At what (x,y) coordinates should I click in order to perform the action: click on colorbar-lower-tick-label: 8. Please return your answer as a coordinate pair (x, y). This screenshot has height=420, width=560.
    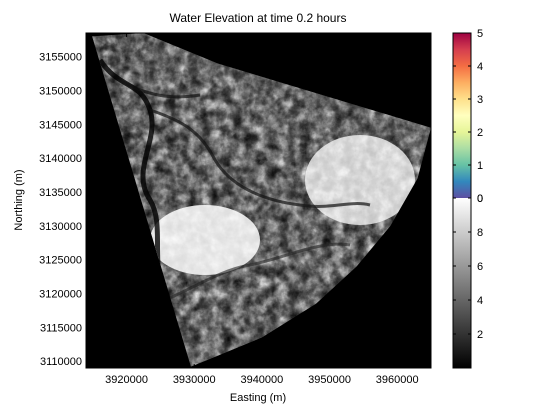
    Looking at the image, I should click on (480, 233).